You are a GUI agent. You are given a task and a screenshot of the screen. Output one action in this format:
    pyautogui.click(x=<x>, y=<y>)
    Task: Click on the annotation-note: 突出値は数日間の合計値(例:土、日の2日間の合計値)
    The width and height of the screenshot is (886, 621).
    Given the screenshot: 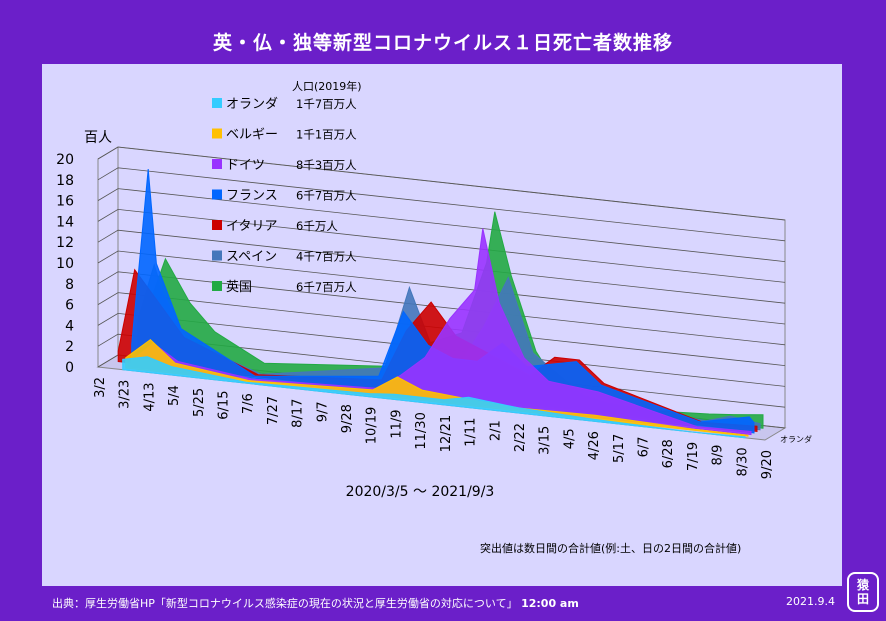 What is the action you would take?
    pyautogui.click(x=610, y=548)
    